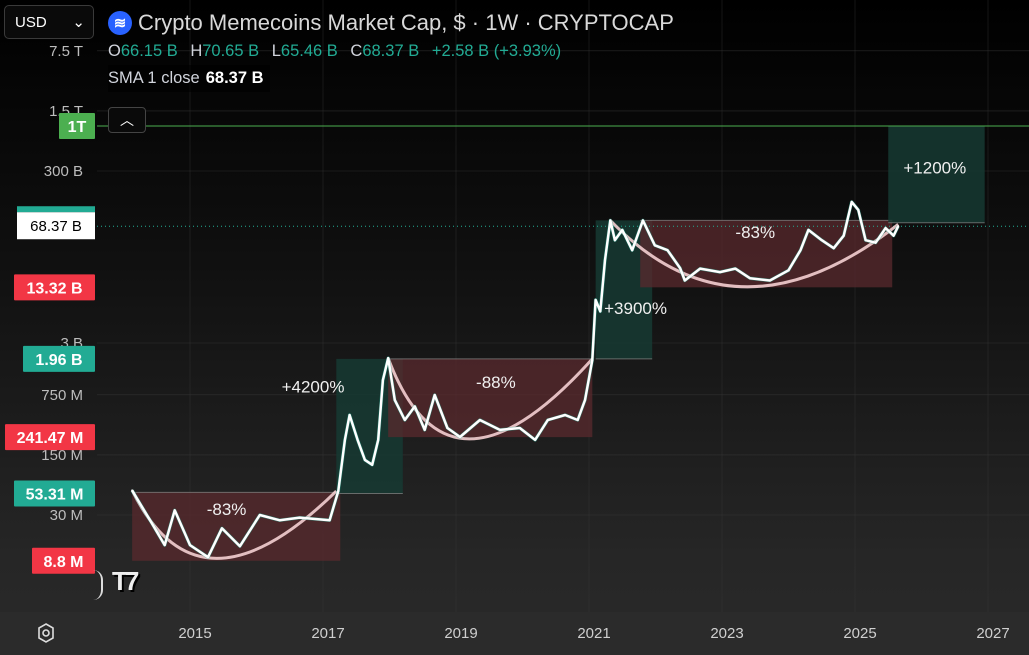 Image resolution: width=1029 pixels, height=655 pixels. I want to click on sma-label: SMA 1 close, so click(154, 78).